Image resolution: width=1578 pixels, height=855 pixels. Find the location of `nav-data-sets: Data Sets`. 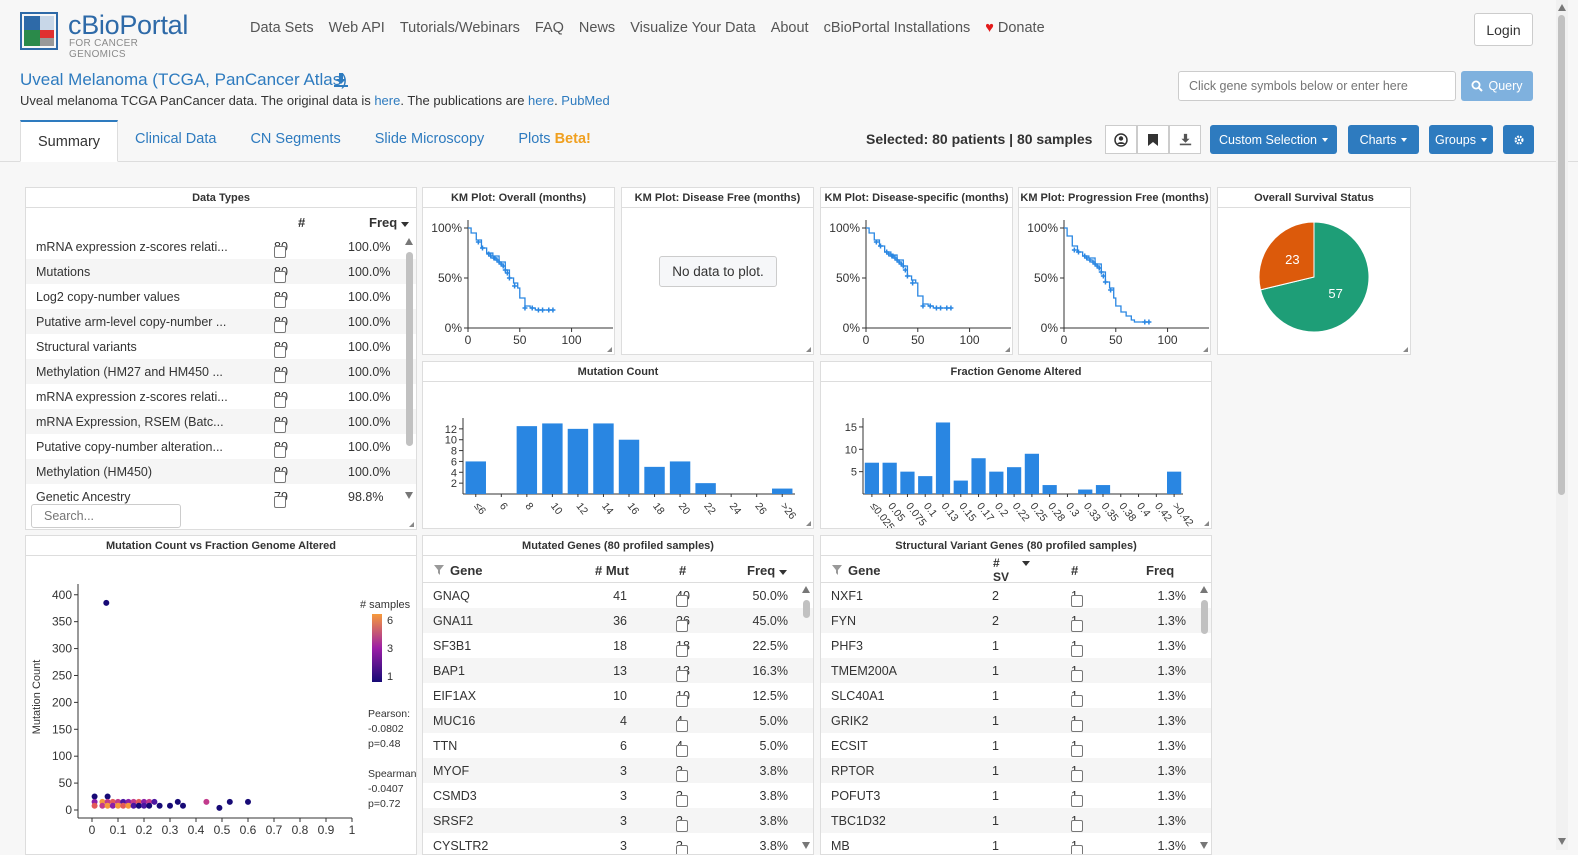

nav-data-sets: Data Sets is located at coordinates (282, 28).